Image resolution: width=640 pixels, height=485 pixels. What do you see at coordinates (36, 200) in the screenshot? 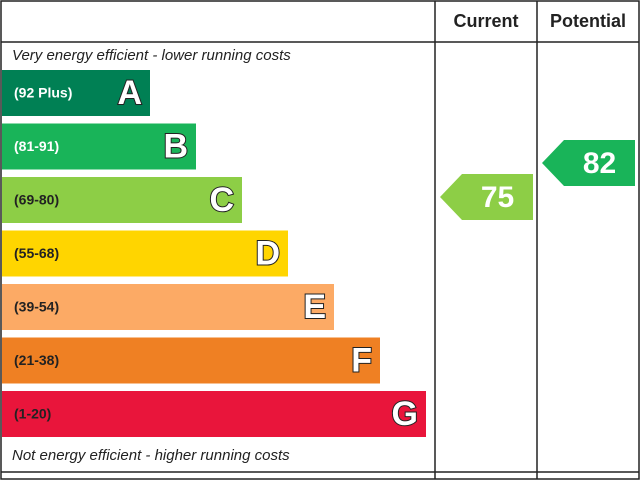
I see `band-range: (69-80)` at bounding box center [36, 200].